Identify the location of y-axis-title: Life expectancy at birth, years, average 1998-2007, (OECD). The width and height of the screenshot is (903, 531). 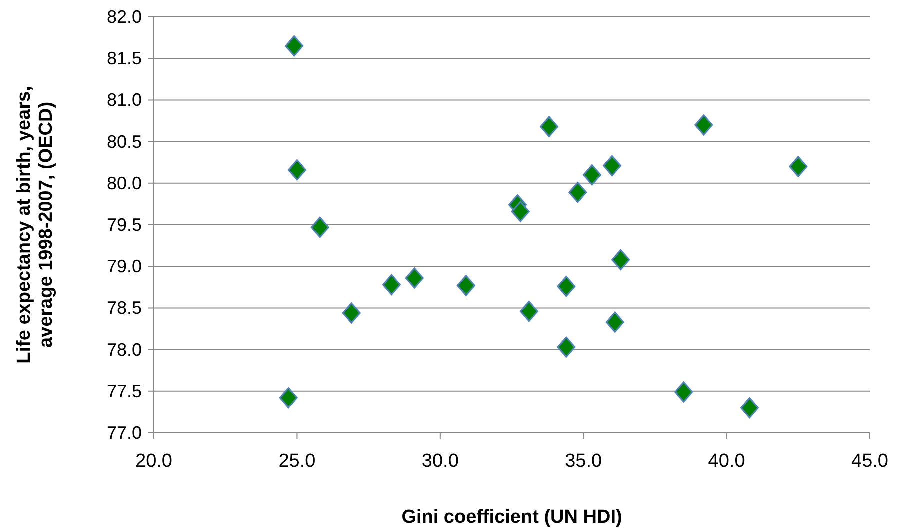
(35, 225).